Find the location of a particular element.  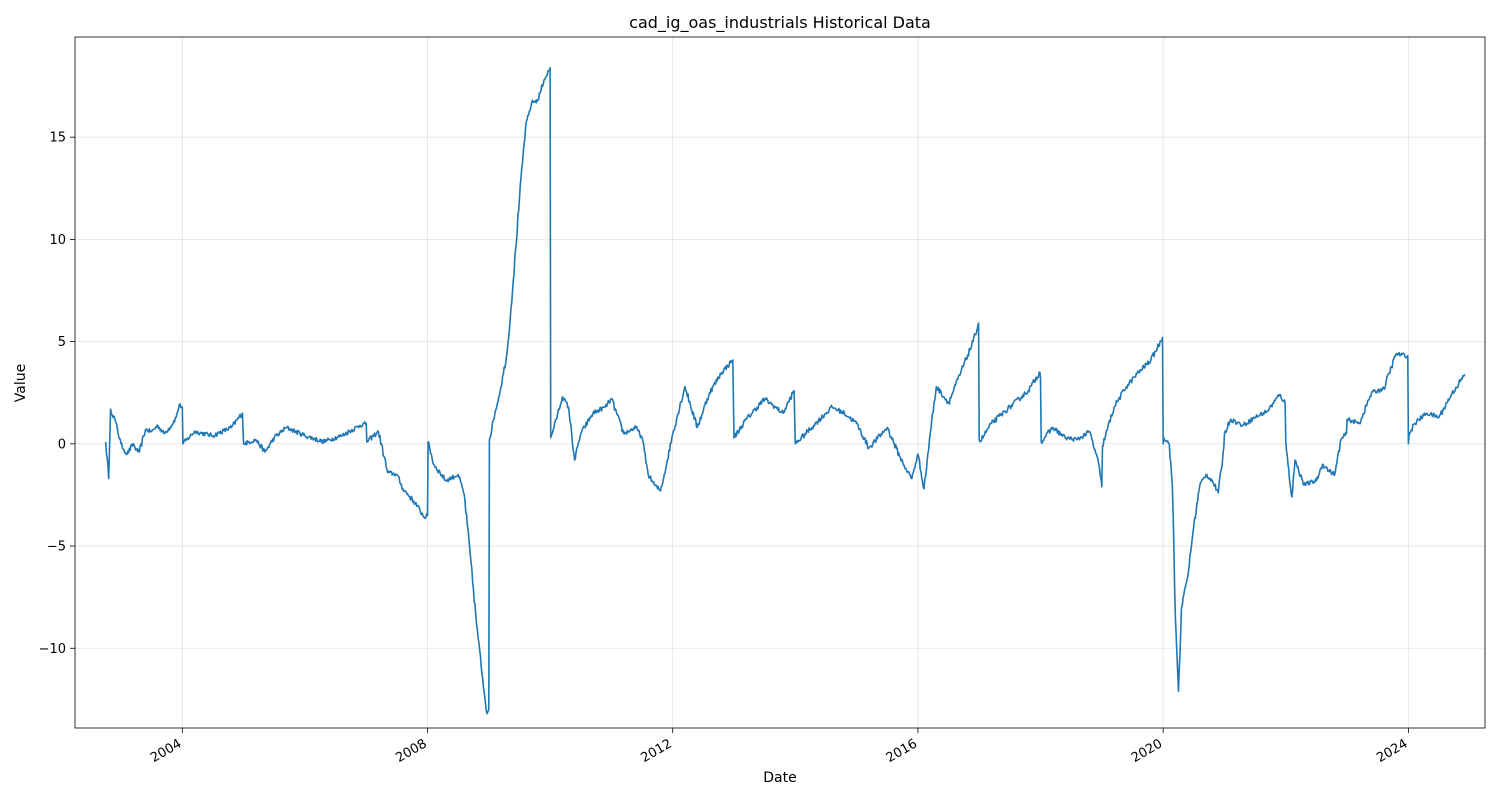

y-tick-label: 0 is located at coordinates (62, 444).